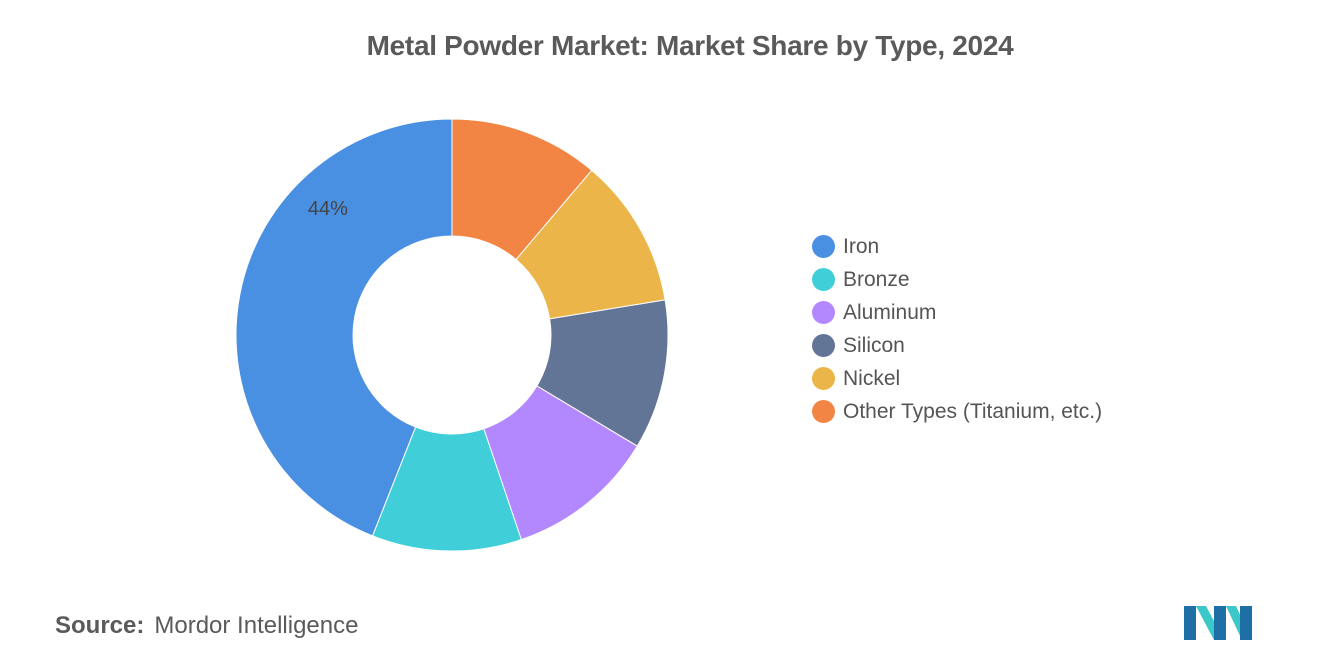 This screenshot has height=665, width=1320. I want to click on legend-label: Nickel, so click(872, 378).